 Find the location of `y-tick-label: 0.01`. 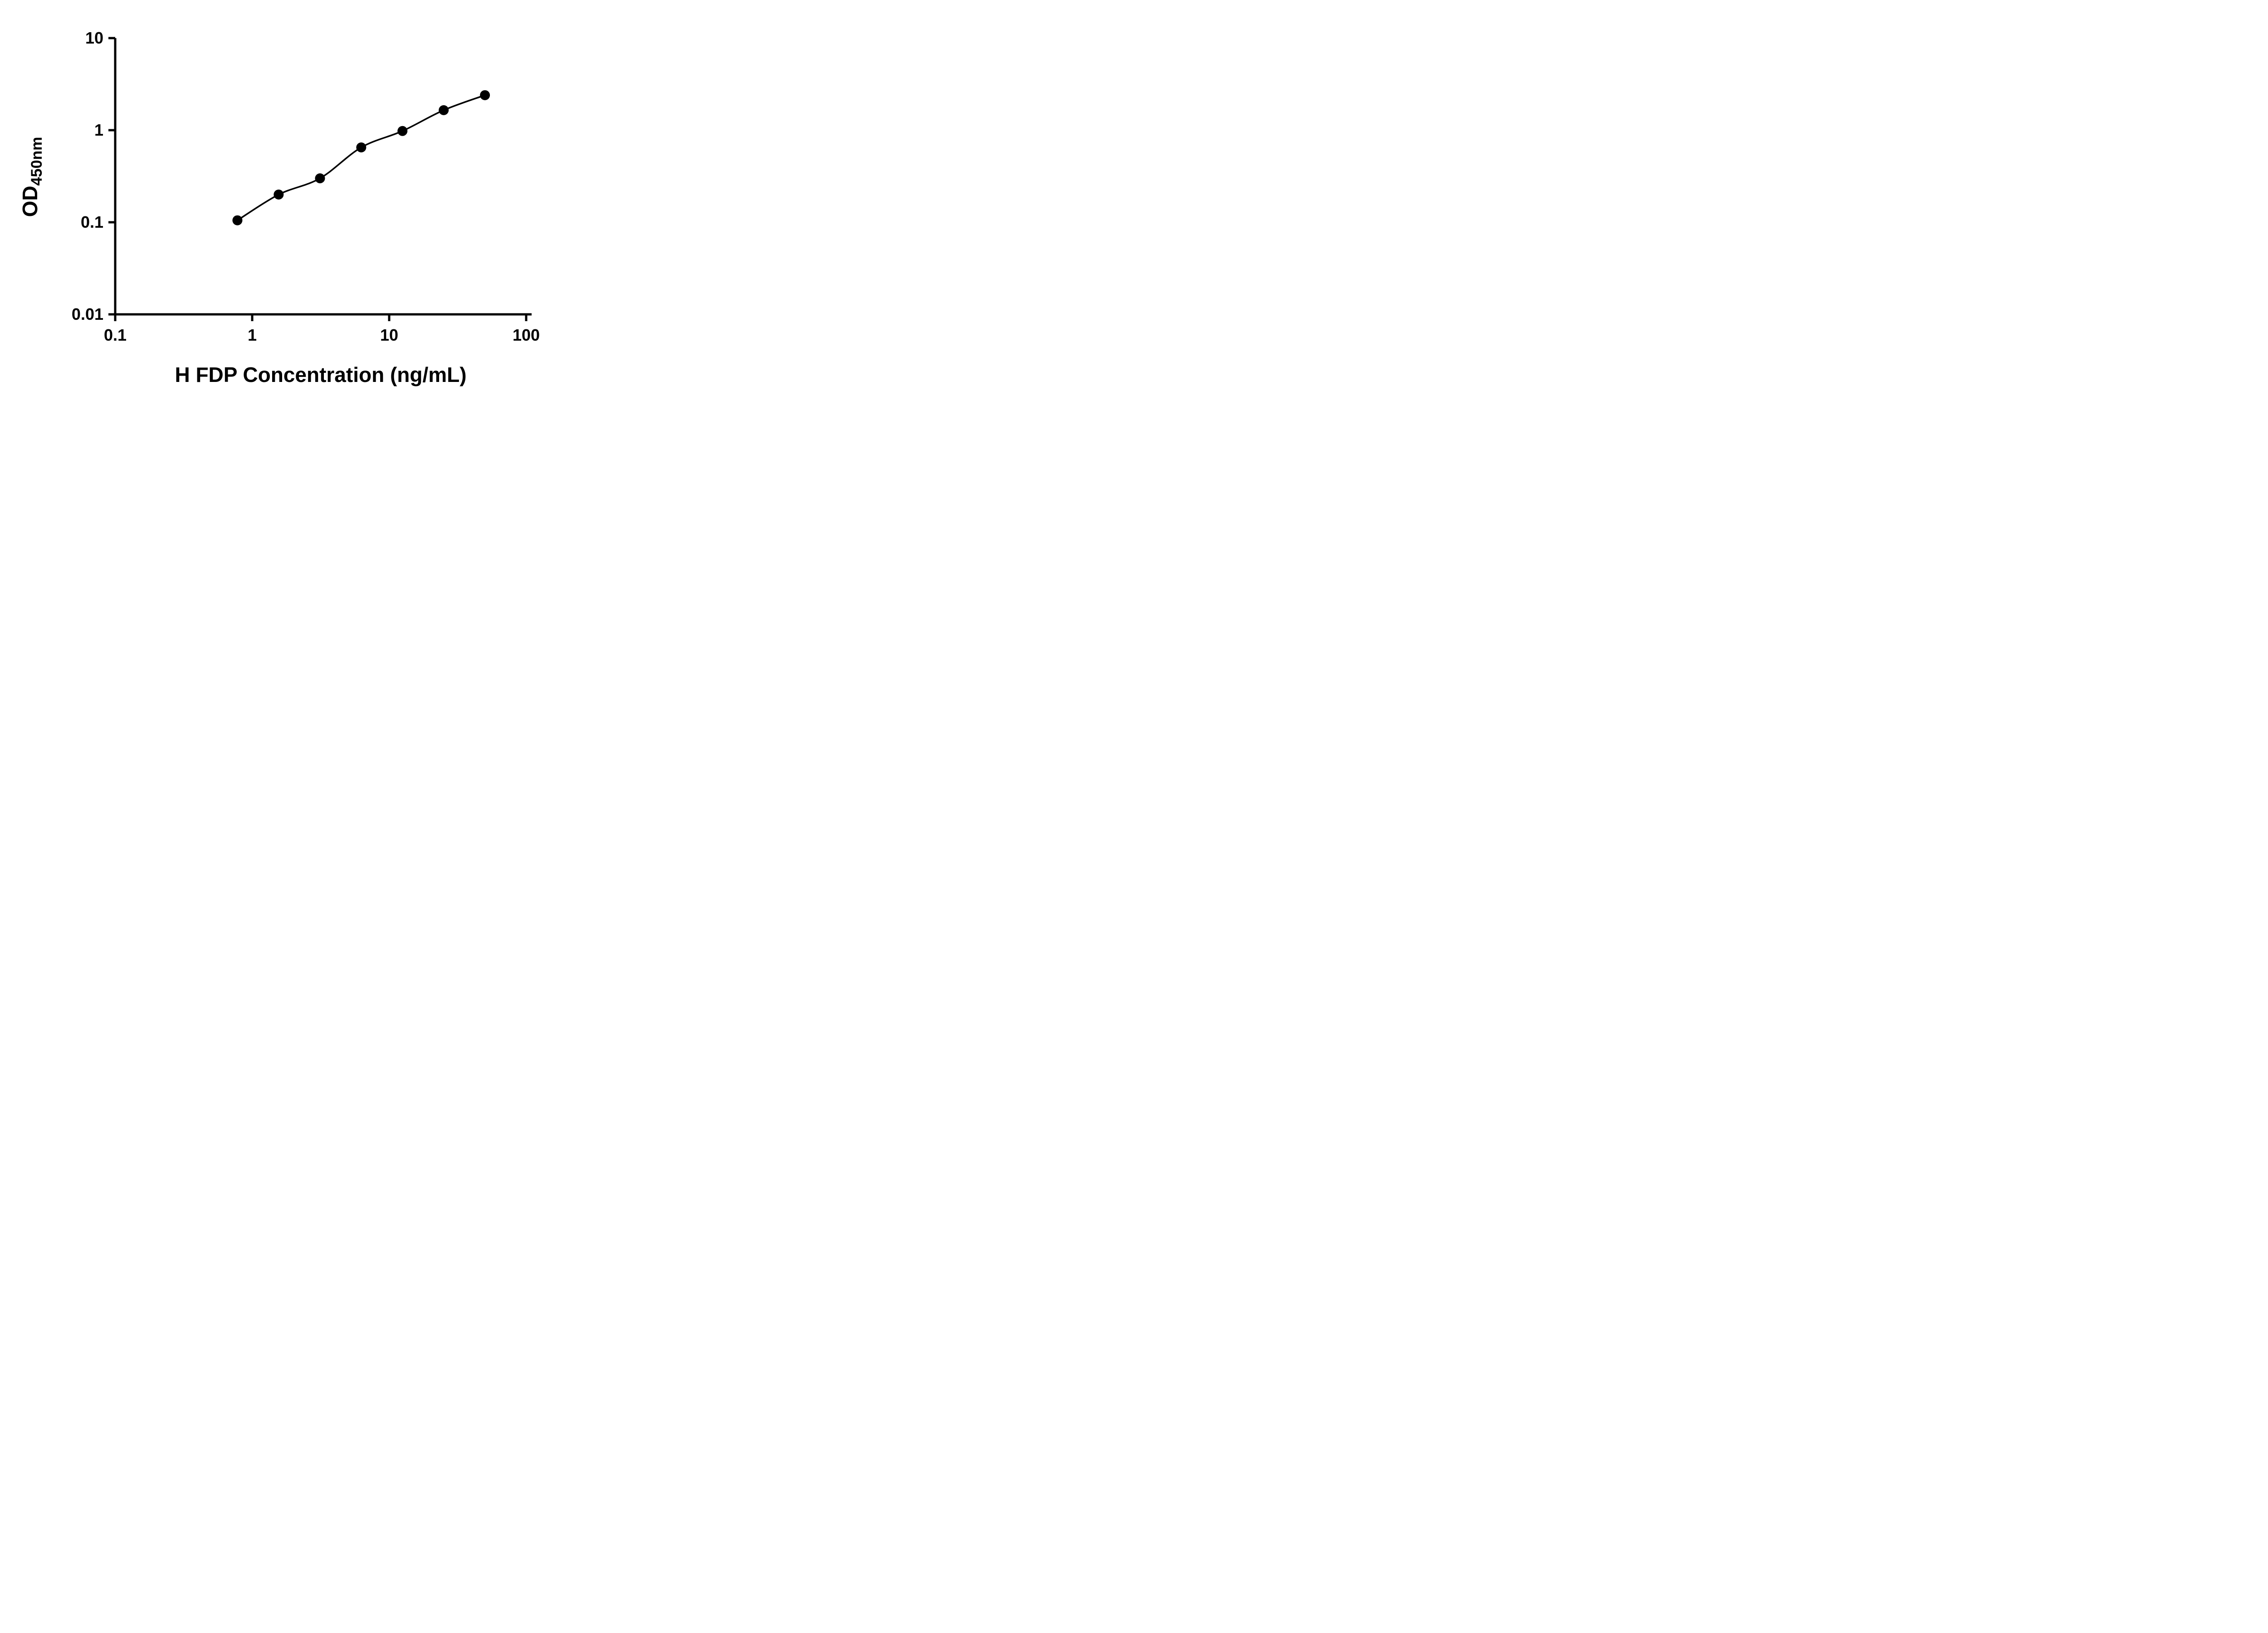

y-tick-label: 0.01 is located at coordinates (87, 314).